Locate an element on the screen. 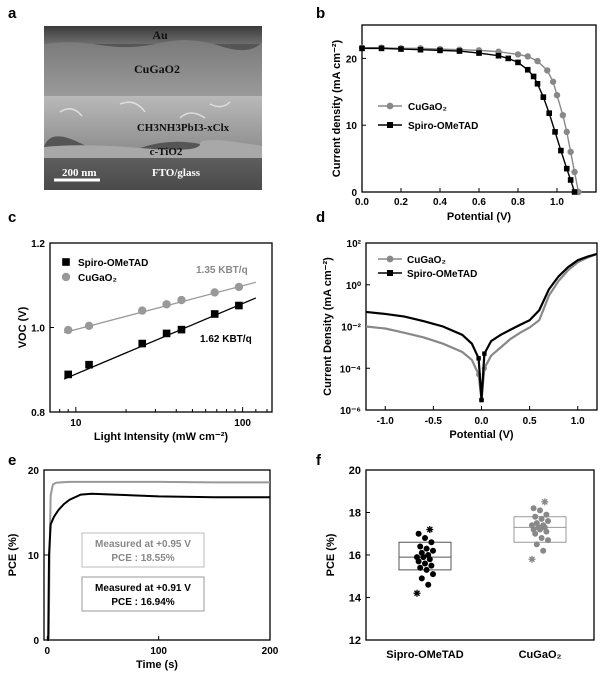 This screenshot has height=673, width=600. e-y-tick-label: 10 is located at coordinates (34, 556).